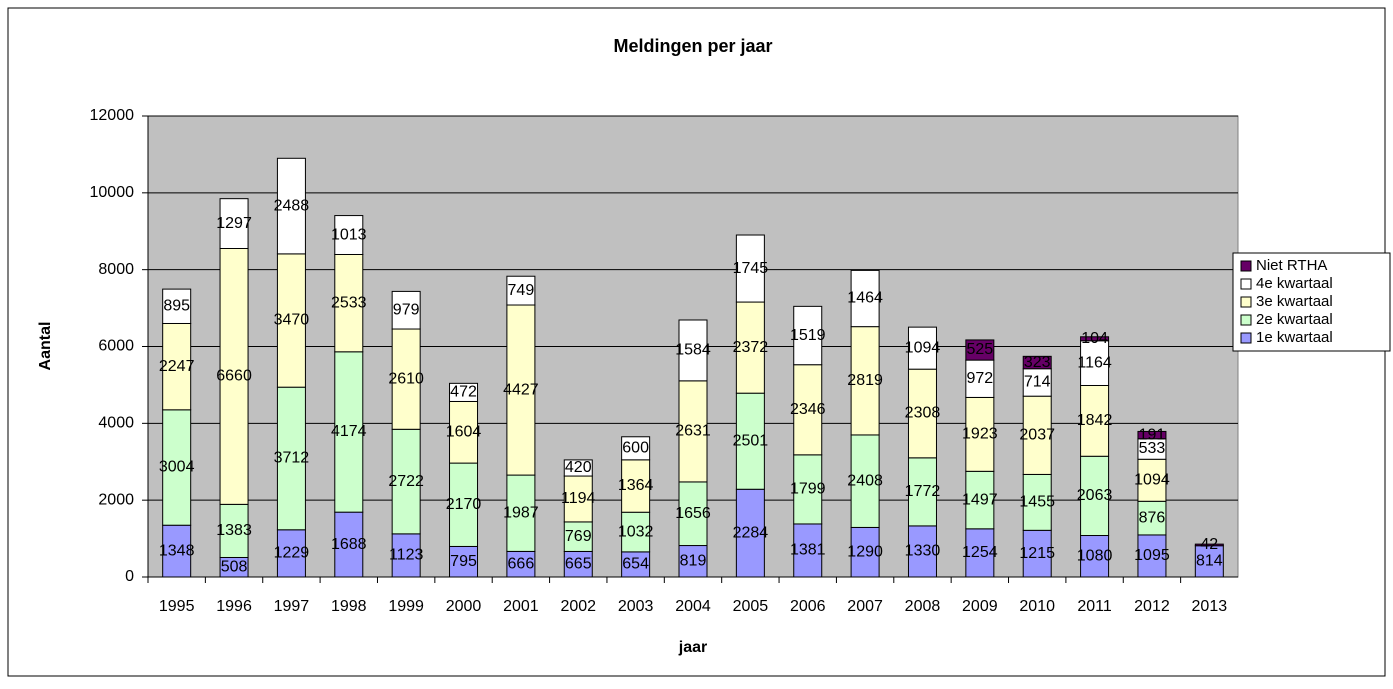 Image resolution: width=1393 pixels, height=689 pixels. Describe the element at coordinates (980, 606) in the screenshot. I see `x-tick-label: 2009` at that location.